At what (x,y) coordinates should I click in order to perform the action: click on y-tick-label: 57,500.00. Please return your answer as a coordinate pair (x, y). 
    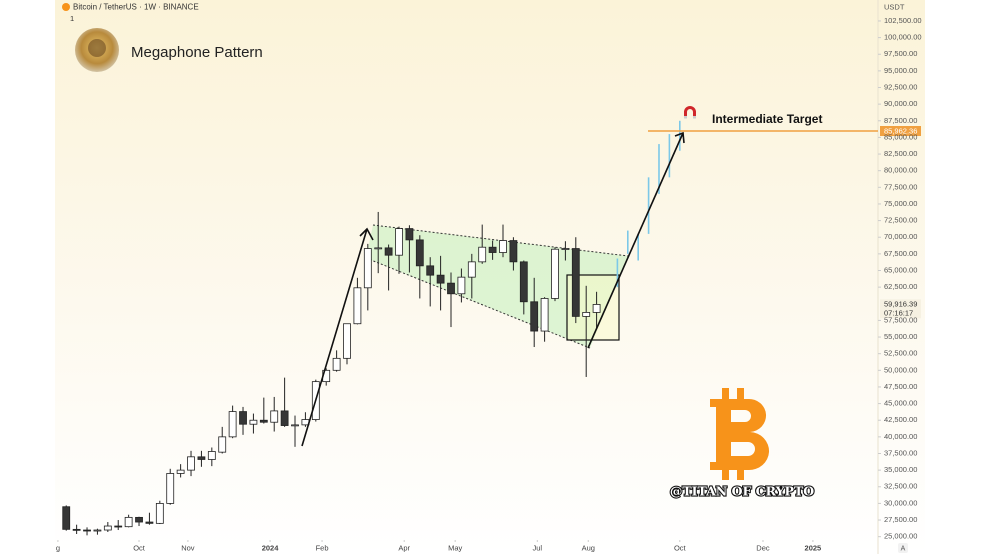
    Looking at the image, I should click on (900, 319).